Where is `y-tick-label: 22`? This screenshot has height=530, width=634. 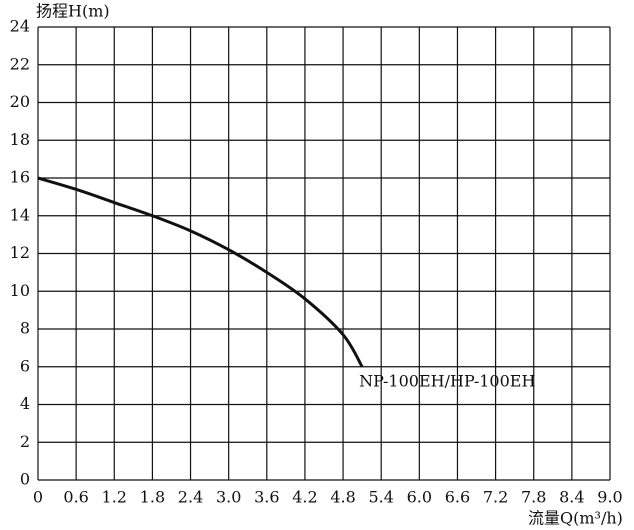 y-tick-label: 22 is located at coordinates (20, 63).